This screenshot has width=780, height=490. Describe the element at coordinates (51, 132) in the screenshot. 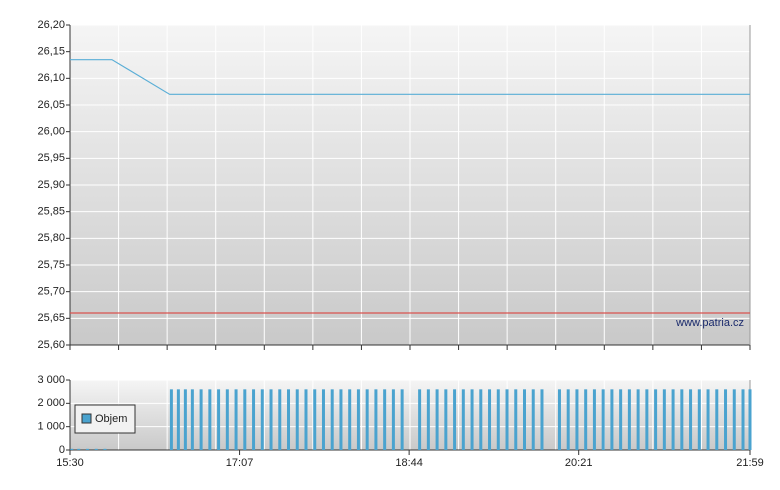

I see `y-tick-label: 26,00` at that location.